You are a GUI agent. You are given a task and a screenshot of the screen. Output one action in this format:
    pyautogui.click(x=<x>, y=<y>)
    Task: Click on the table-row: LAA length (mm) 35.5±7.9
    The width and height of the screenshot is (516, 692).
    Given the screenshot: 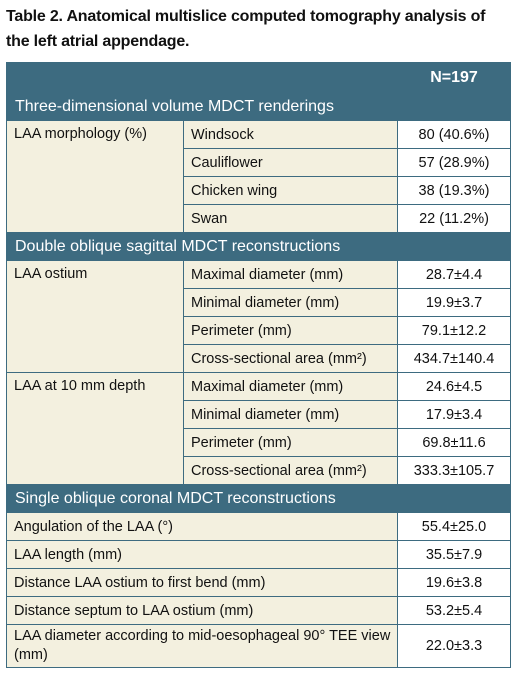 What is the action you would take?
    pyautogui.click(x=258, y=554)
    